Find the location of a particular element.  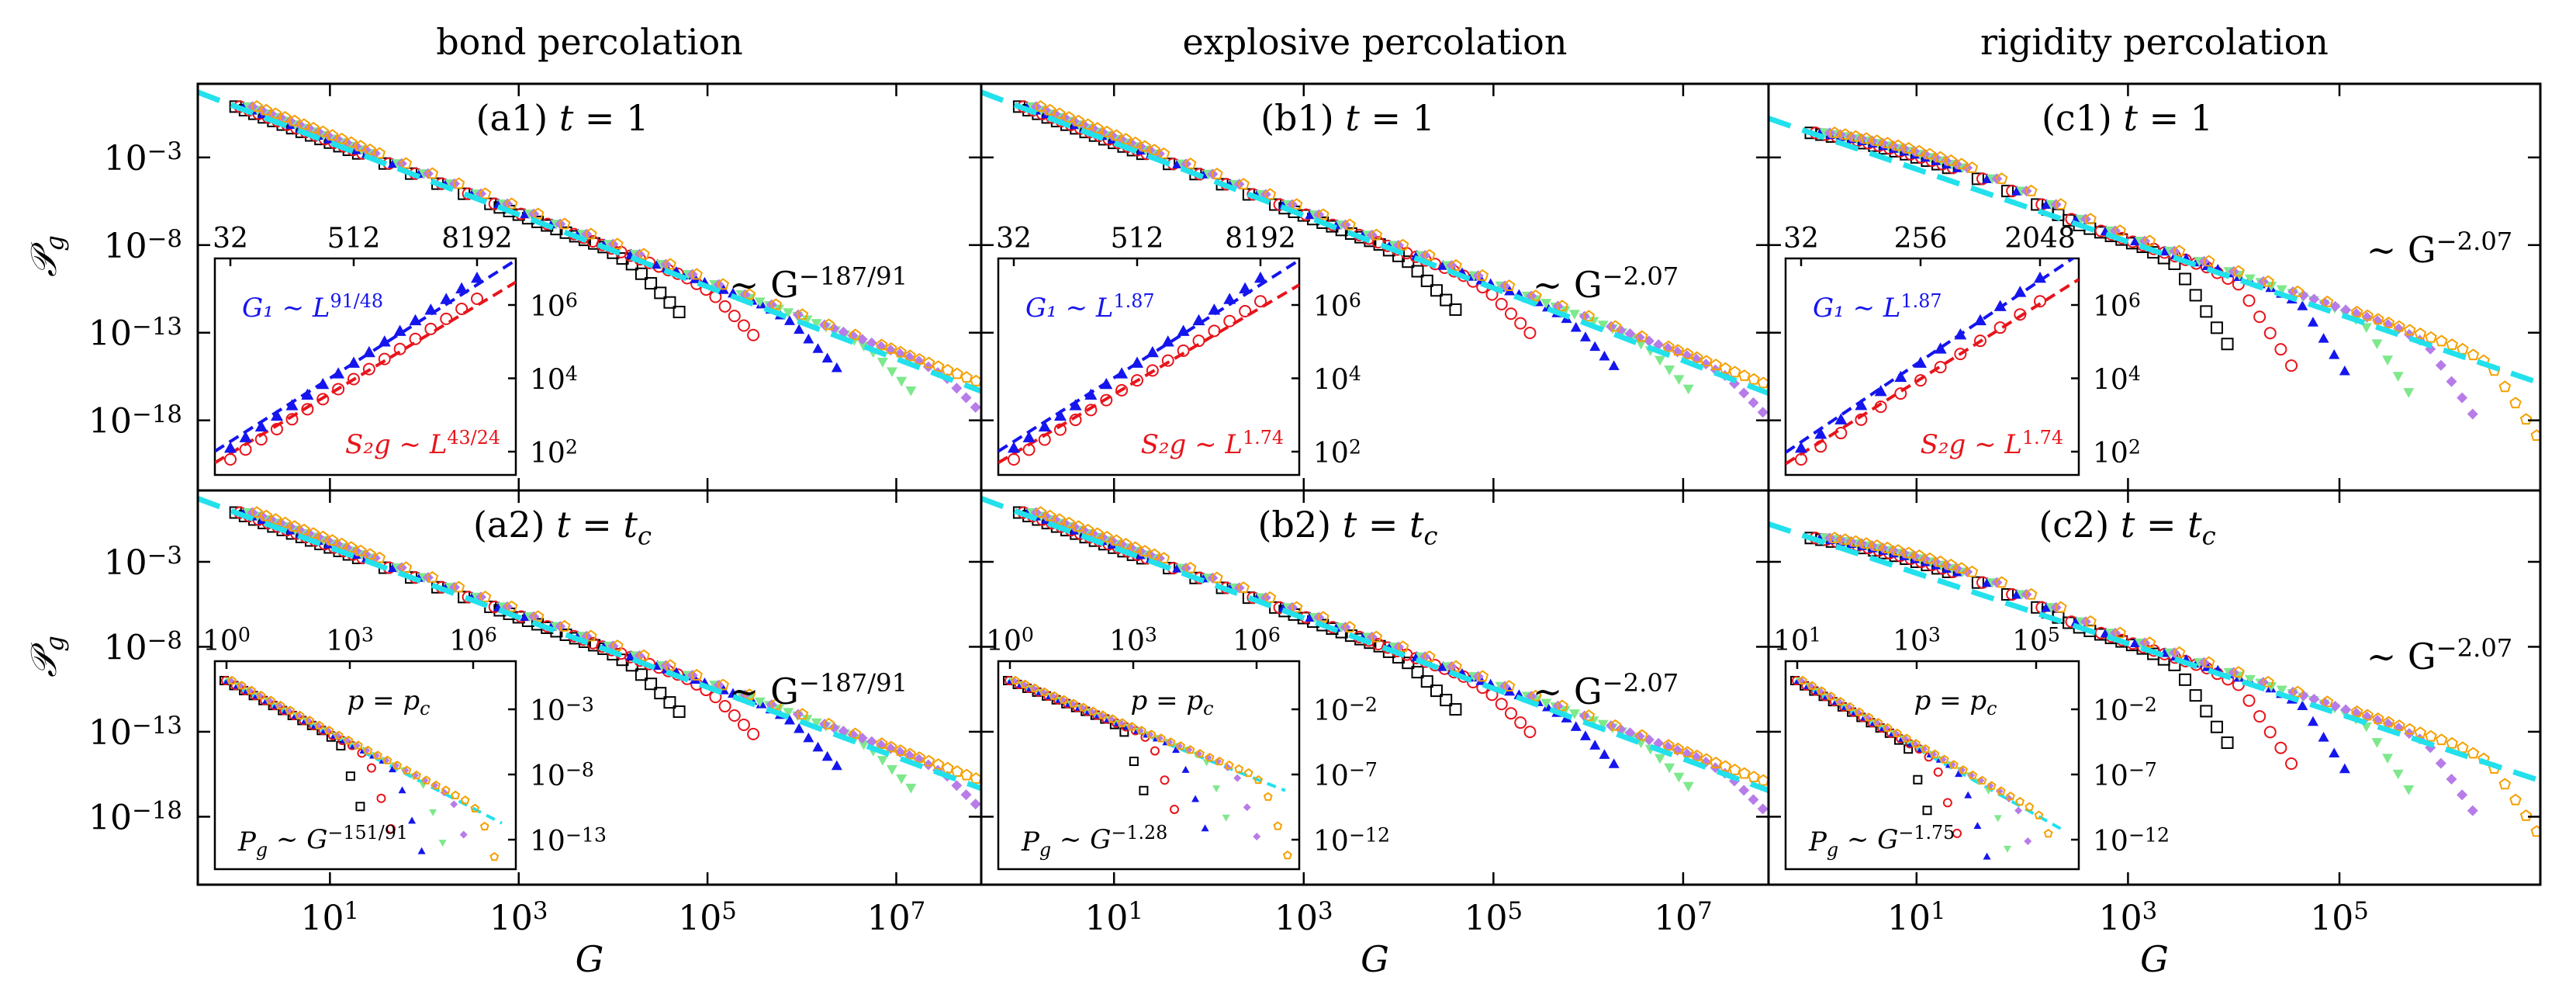

y-tick-label: 10−8 is located at coordinates (143, 647).